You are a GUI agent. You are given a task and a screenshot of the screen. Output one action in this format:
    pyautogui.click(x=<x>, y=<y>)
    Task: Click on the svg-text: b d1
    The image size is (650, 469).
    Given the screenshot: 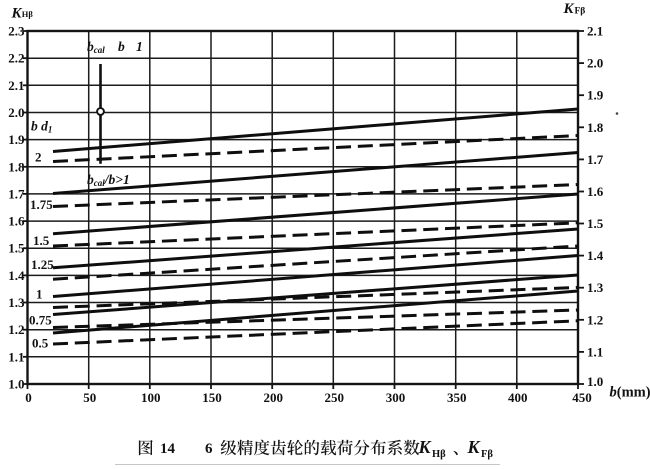 What is the action you would take?
    pyautogui.click(x=41, y=127)
    